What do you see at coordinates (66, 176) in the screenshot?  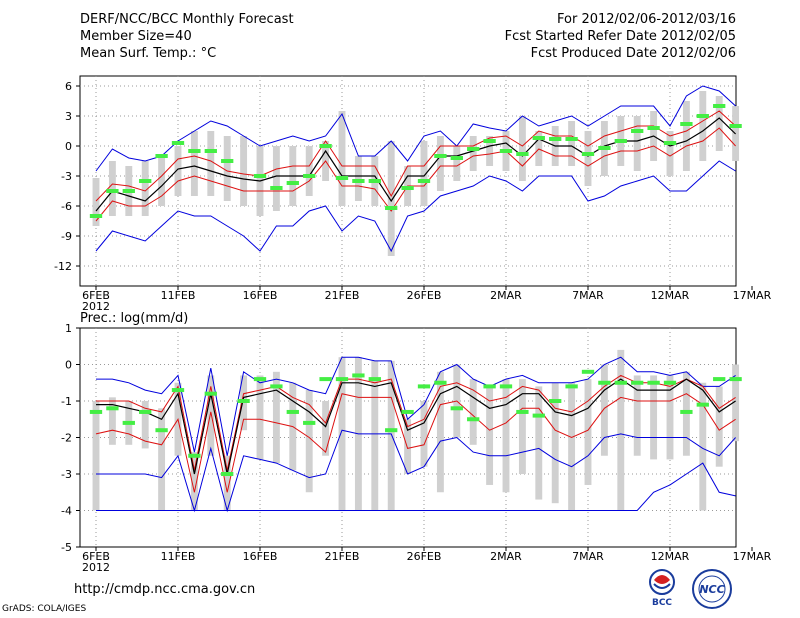 I see `temp-ytick-label: -3` at bounding box center [66, 176].